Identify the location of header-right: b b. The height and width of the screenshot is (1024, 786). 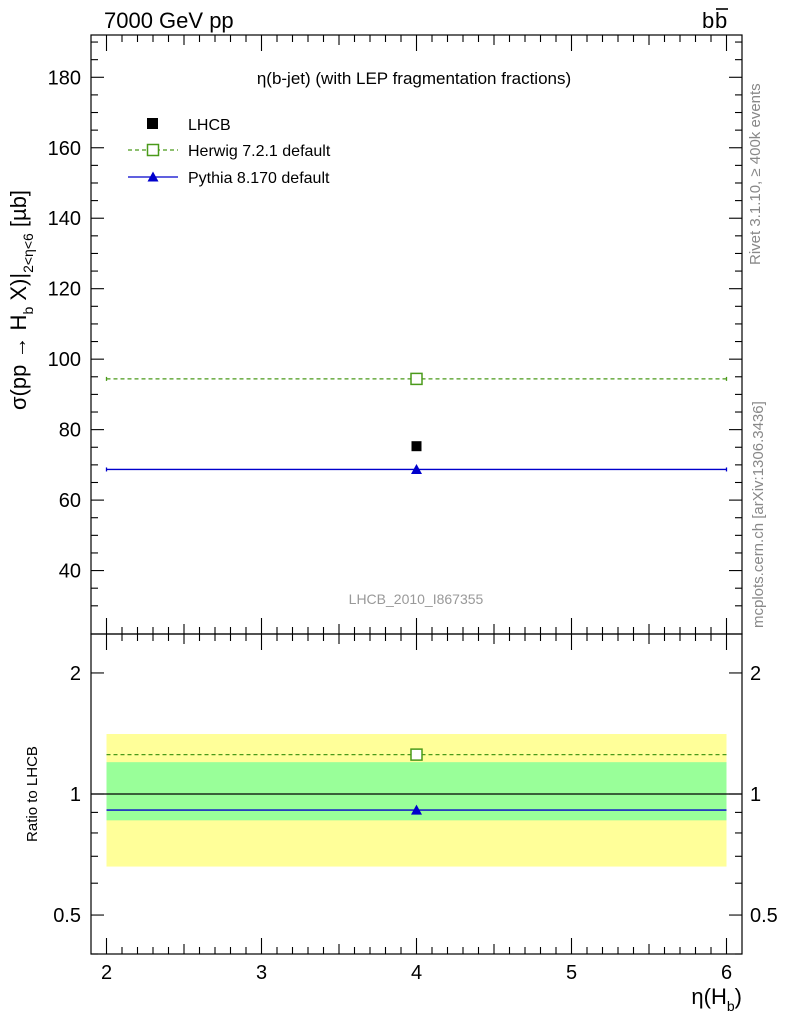
(715, 20).